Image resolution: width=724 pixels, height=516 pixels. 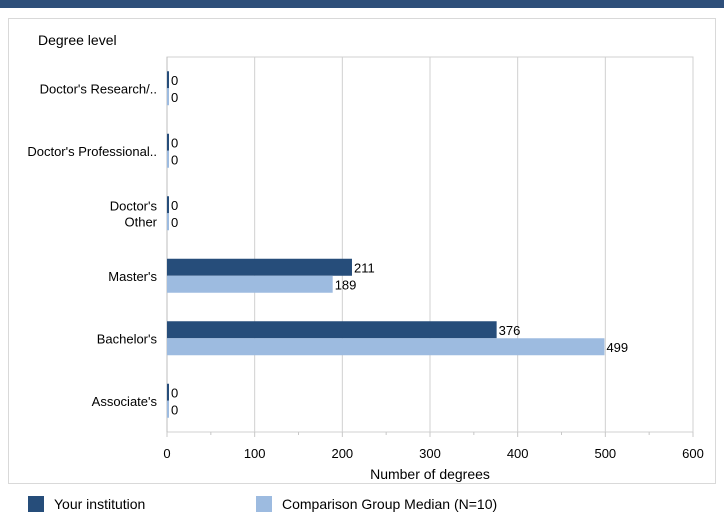 I want to click on data-label-bachelor-s-your-institution: 376, so click(x=510, y=330).